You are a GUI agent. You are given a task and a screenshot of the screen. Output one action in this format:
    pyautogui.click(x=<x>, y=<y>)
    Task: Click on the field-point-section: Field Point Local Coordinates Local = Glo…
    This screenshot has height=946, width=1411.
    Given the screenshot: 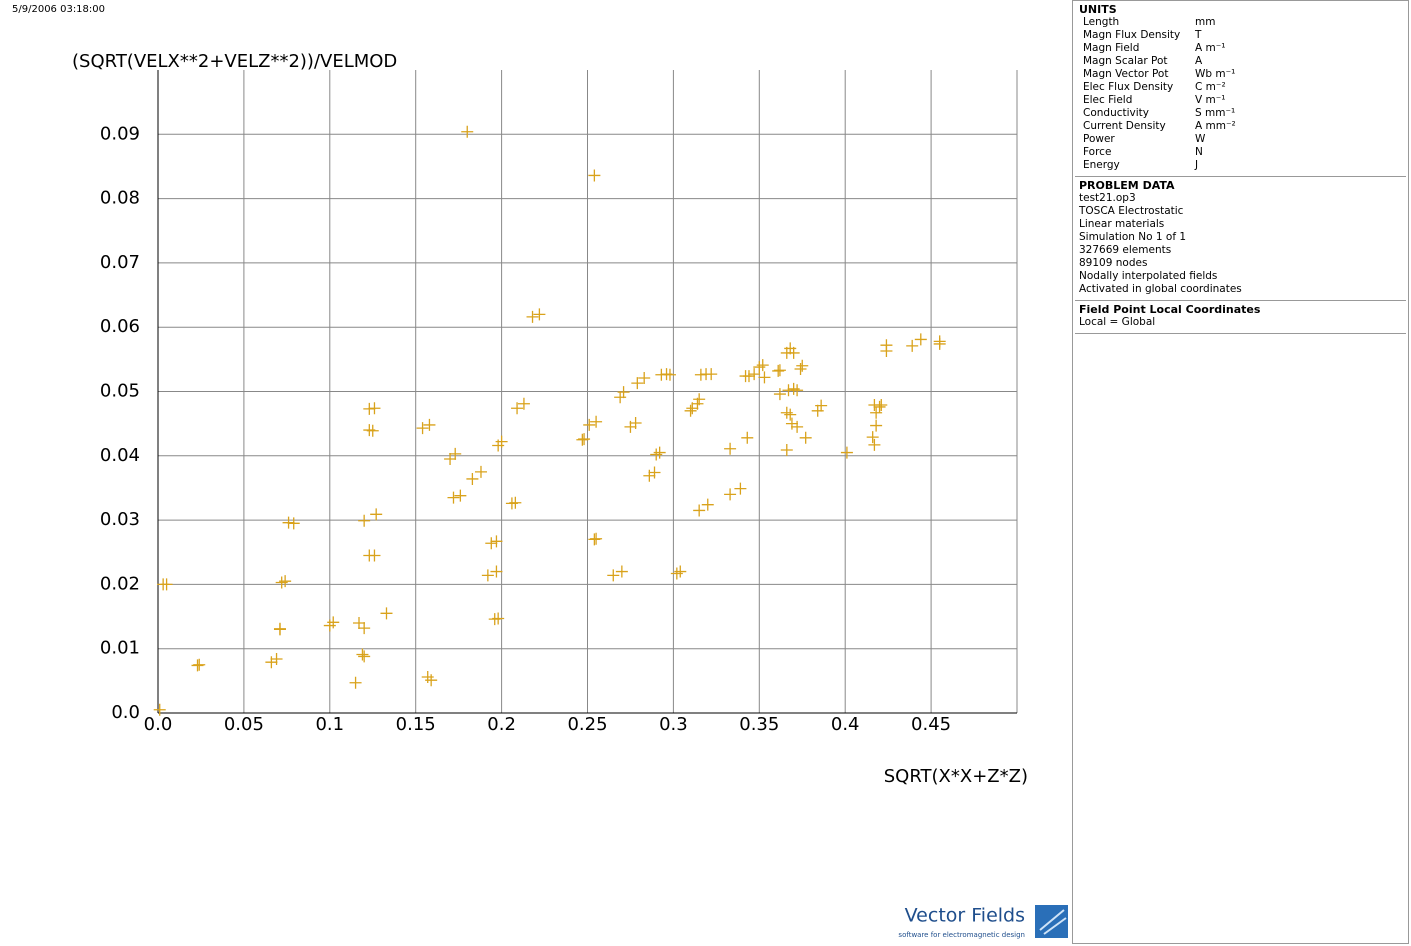 What is the action you would take?
    pyautogui.click(x=1240, y=317)
    